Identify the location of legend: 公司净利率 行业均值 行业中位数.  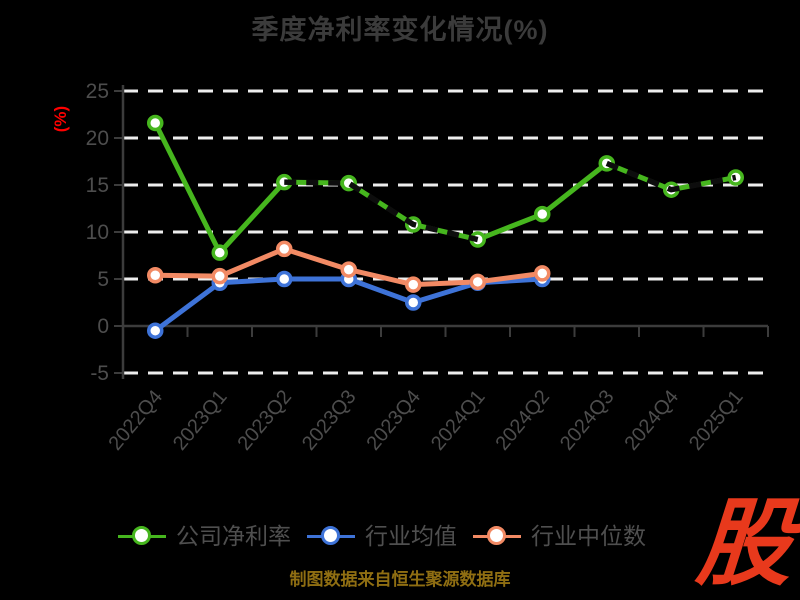
(382, 536).